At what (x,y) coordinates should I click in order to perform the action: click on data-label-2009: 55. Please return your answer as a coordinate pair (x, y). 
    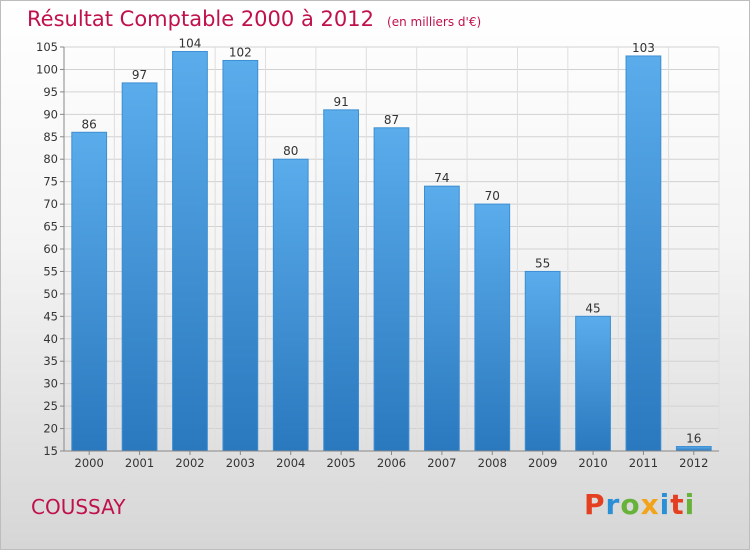
    Looking at the image, I should click on (542, 263).